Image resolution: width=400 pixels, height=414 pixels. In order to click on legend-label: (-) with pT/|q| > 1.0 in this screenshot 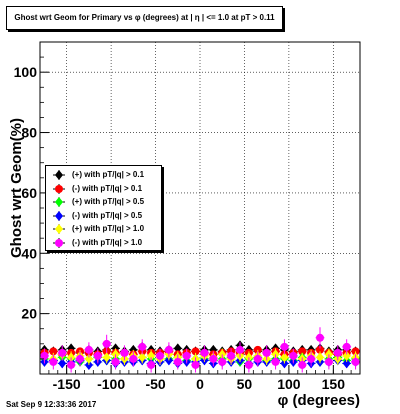, I will do `click(107, 242)`.